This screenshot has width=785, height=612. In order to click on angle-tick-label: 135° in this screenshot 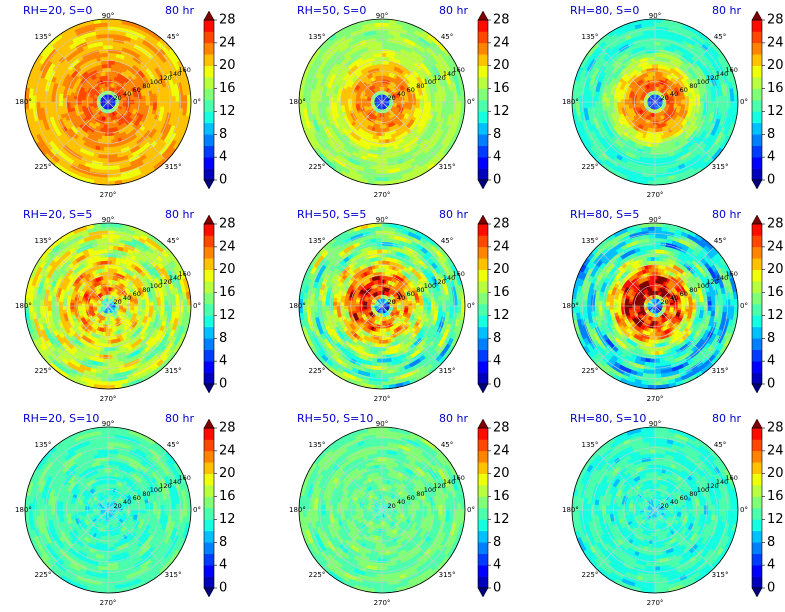, I will do `click(317, 37)`.